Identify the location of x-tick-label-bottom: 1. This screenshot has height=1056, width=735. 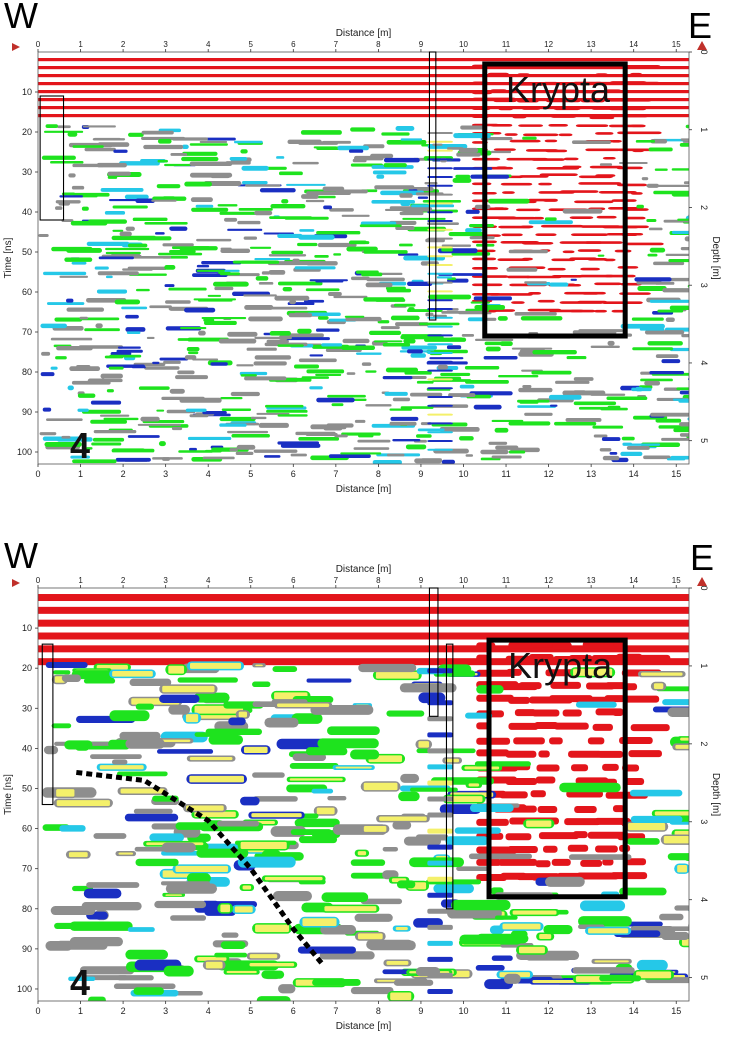
(80, 1011).